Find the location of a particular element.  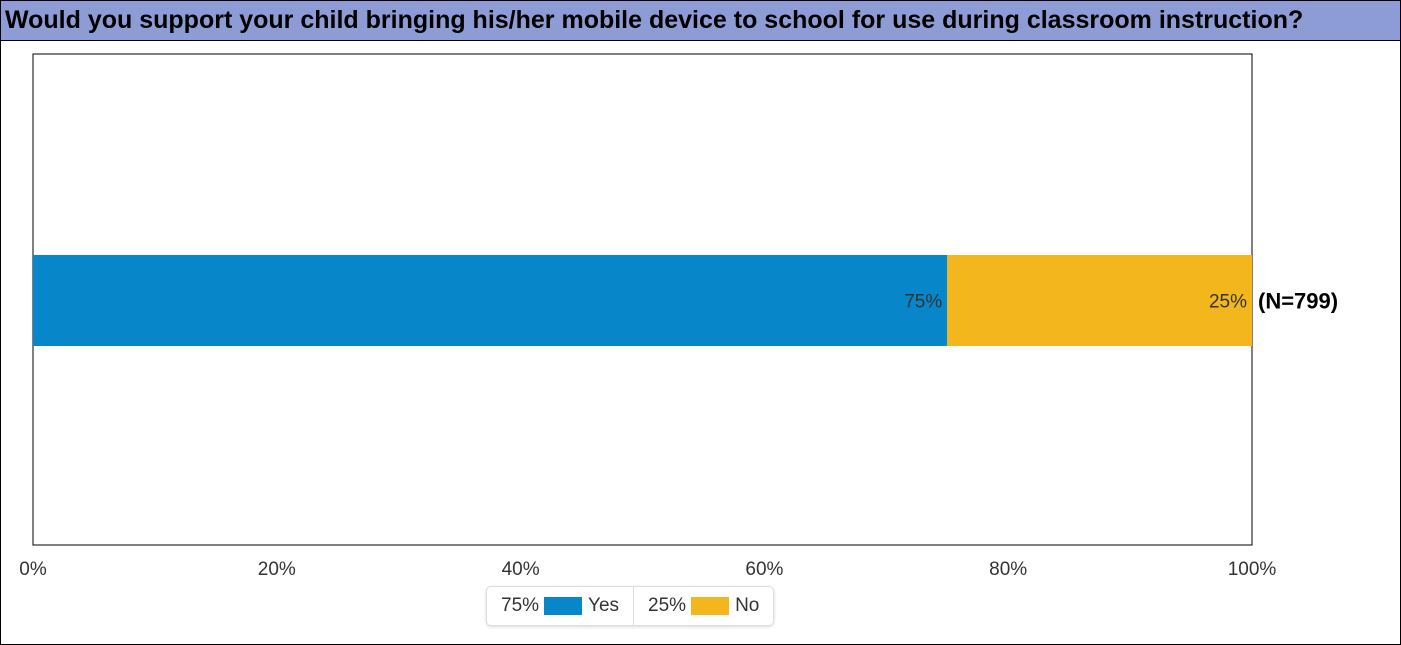

x-tick-label: 40% is located at coordinates (521, 569).